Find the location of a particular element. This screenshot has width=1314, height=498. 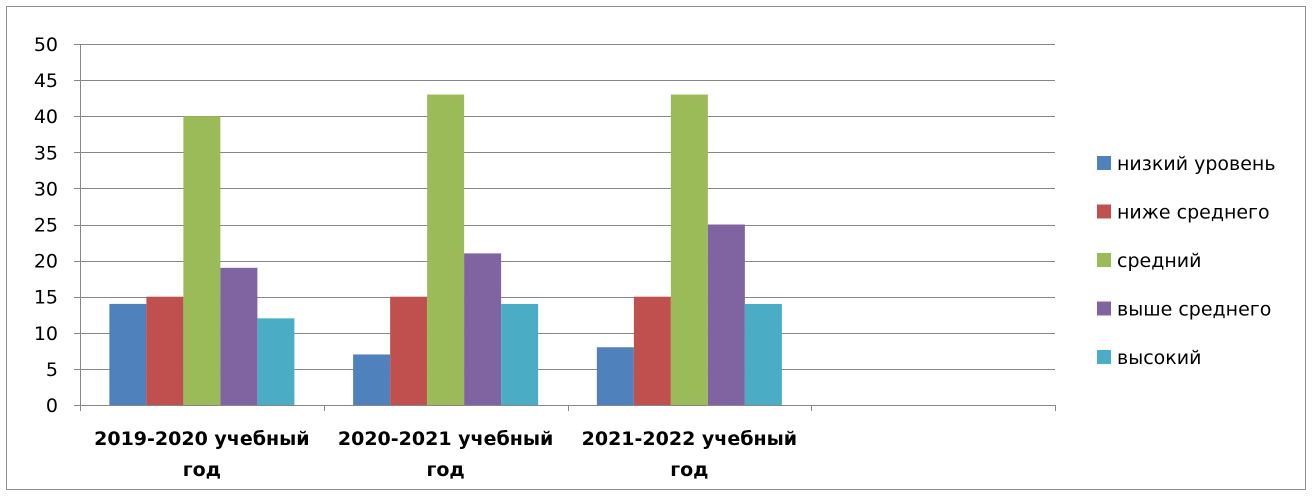

y-tick-label: 50 is located at coordinates (46, 45).